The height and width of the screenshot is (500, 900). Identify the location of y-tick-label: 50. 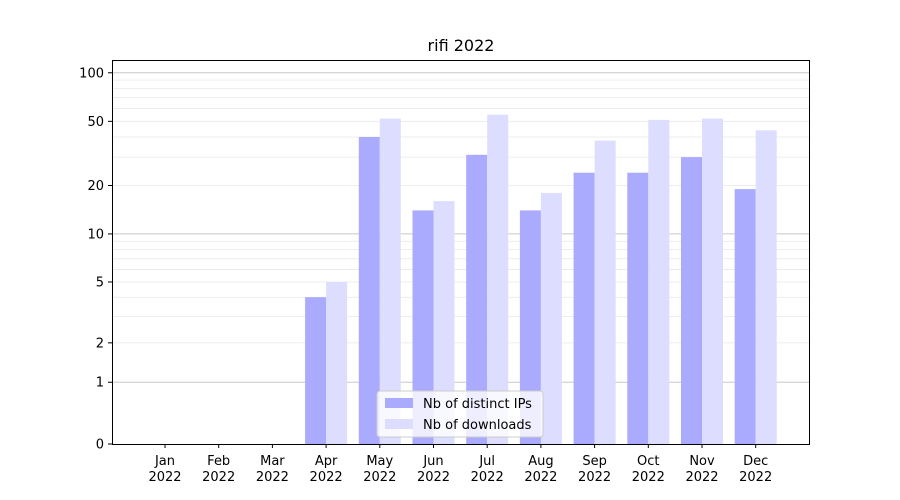
(95, 122).